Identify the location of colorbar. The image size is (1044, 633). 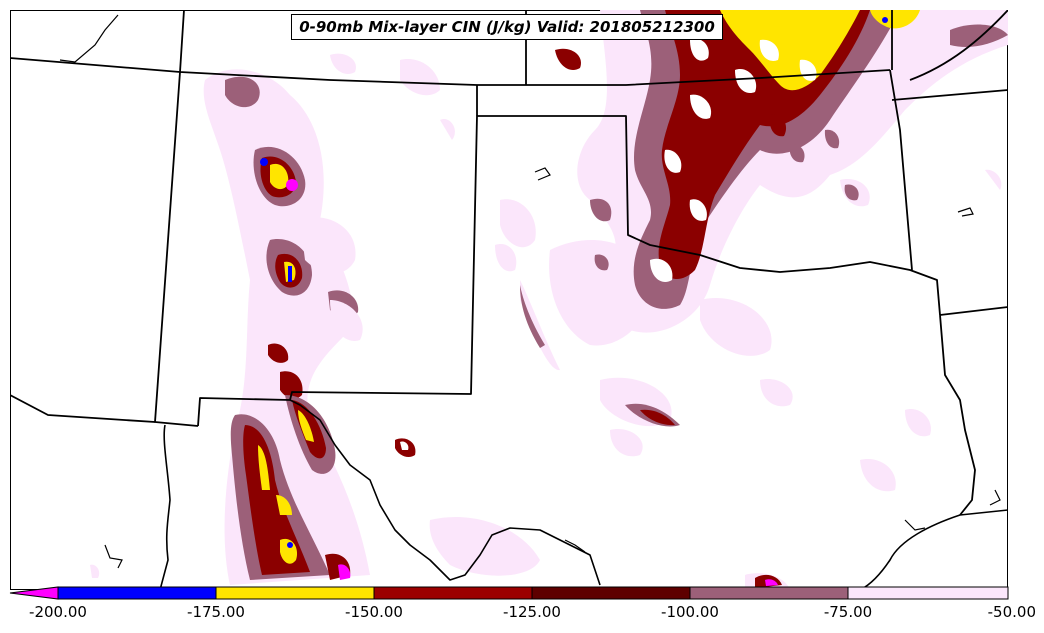
(509, 593).